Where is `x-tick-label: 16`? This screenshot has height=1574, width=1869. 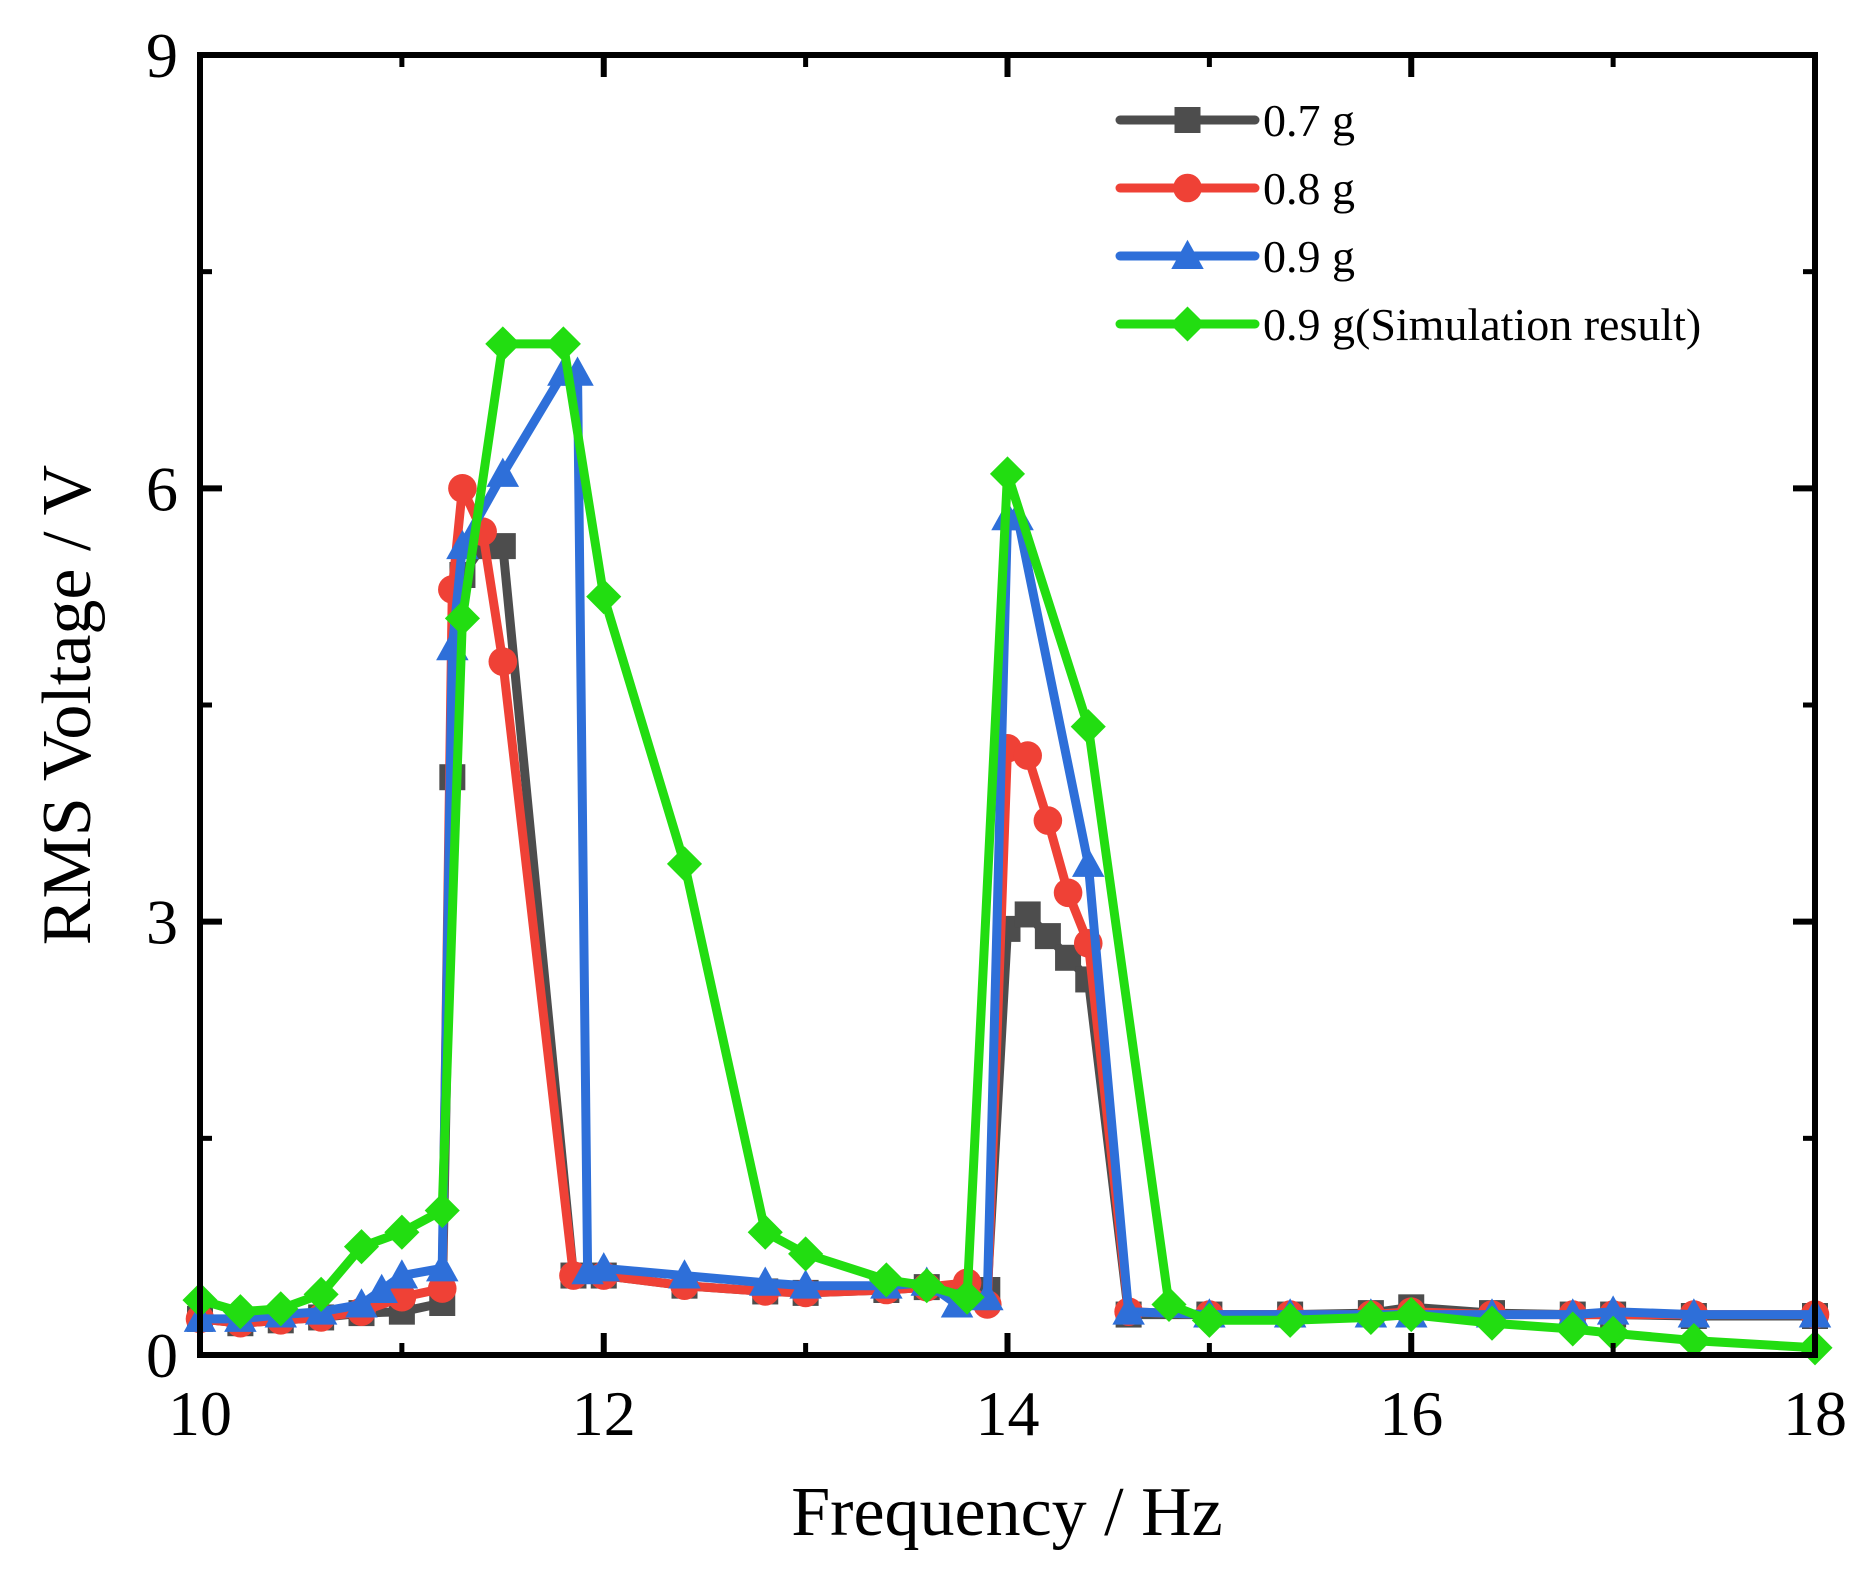 x-tick-label: 16 is located at coordinates (1411, 1413).